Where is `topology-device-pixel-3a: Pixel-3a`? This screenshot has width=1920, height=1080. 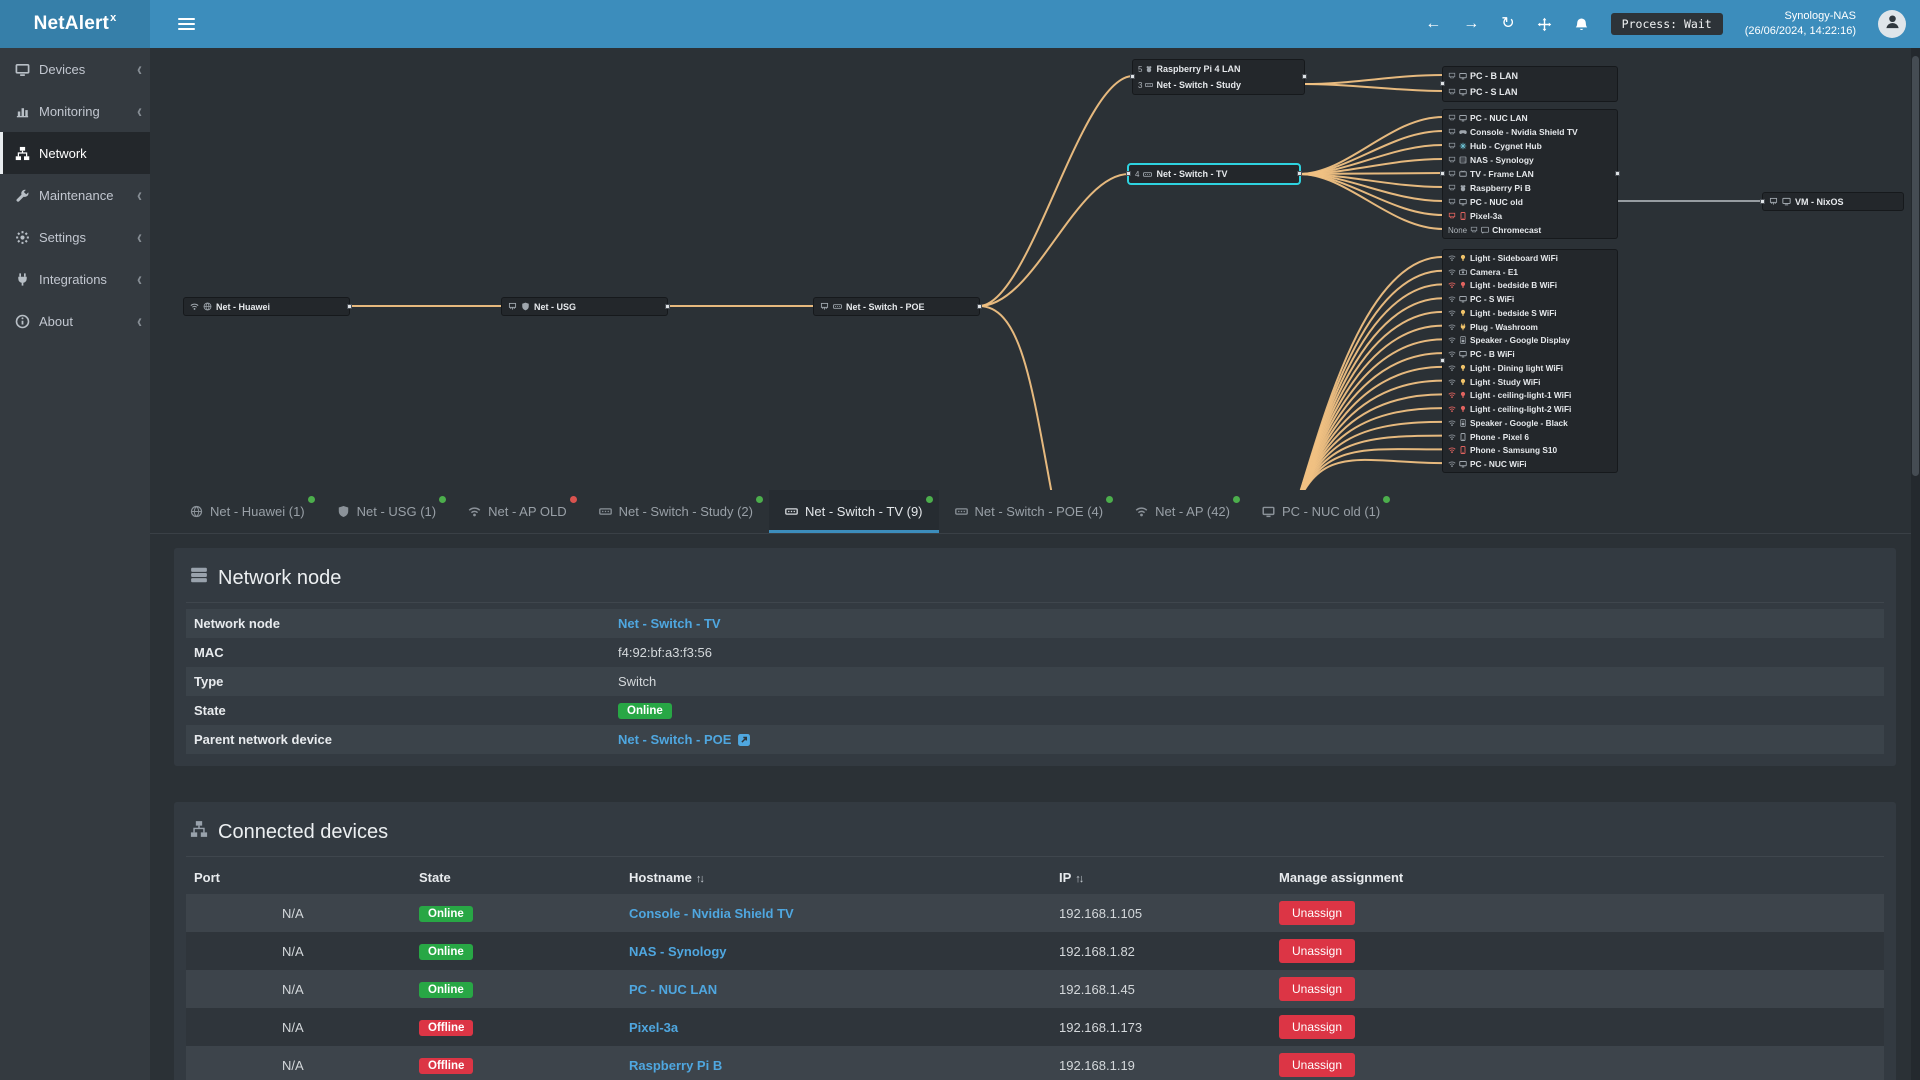
topology-device-pixel-3a: Pixel-3a is located at coordinates (1530, 216).